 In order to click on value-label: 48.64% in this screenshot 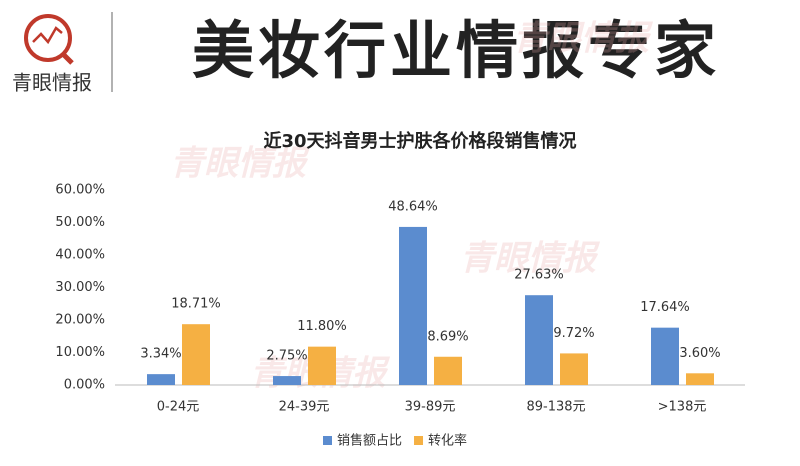, I will do `click(413, 206)`.